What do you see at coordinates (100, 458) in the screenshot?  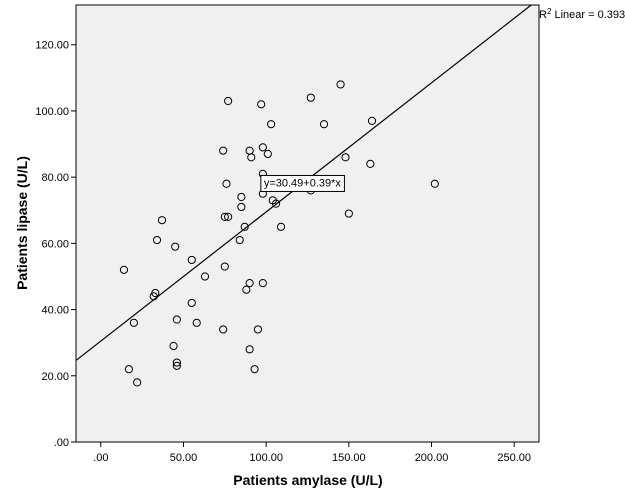 I see `x-tick-label: .00` at bounding box center [100, 458].